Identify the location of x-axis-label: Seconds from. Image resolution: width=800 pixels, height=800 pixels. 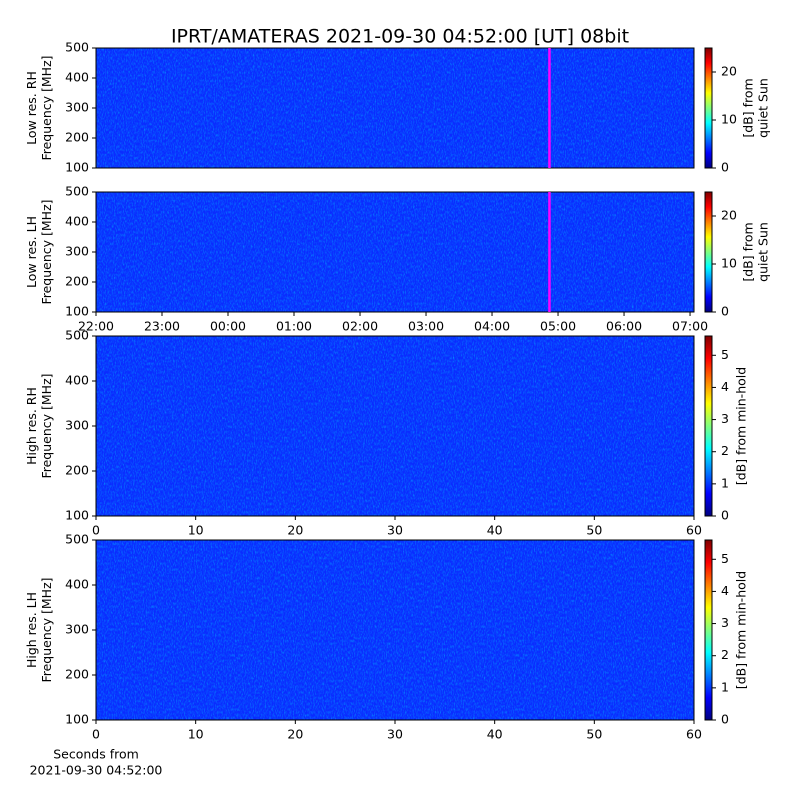
(96, 754).